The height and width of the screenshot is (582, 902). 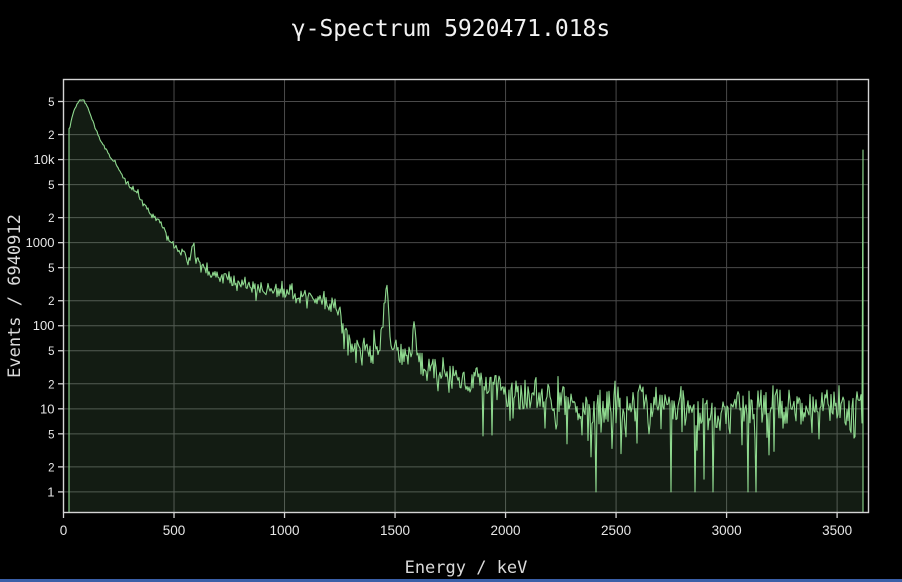 I want to click on y-axis-title: Events / 6940912, so click(x=15, y=296).